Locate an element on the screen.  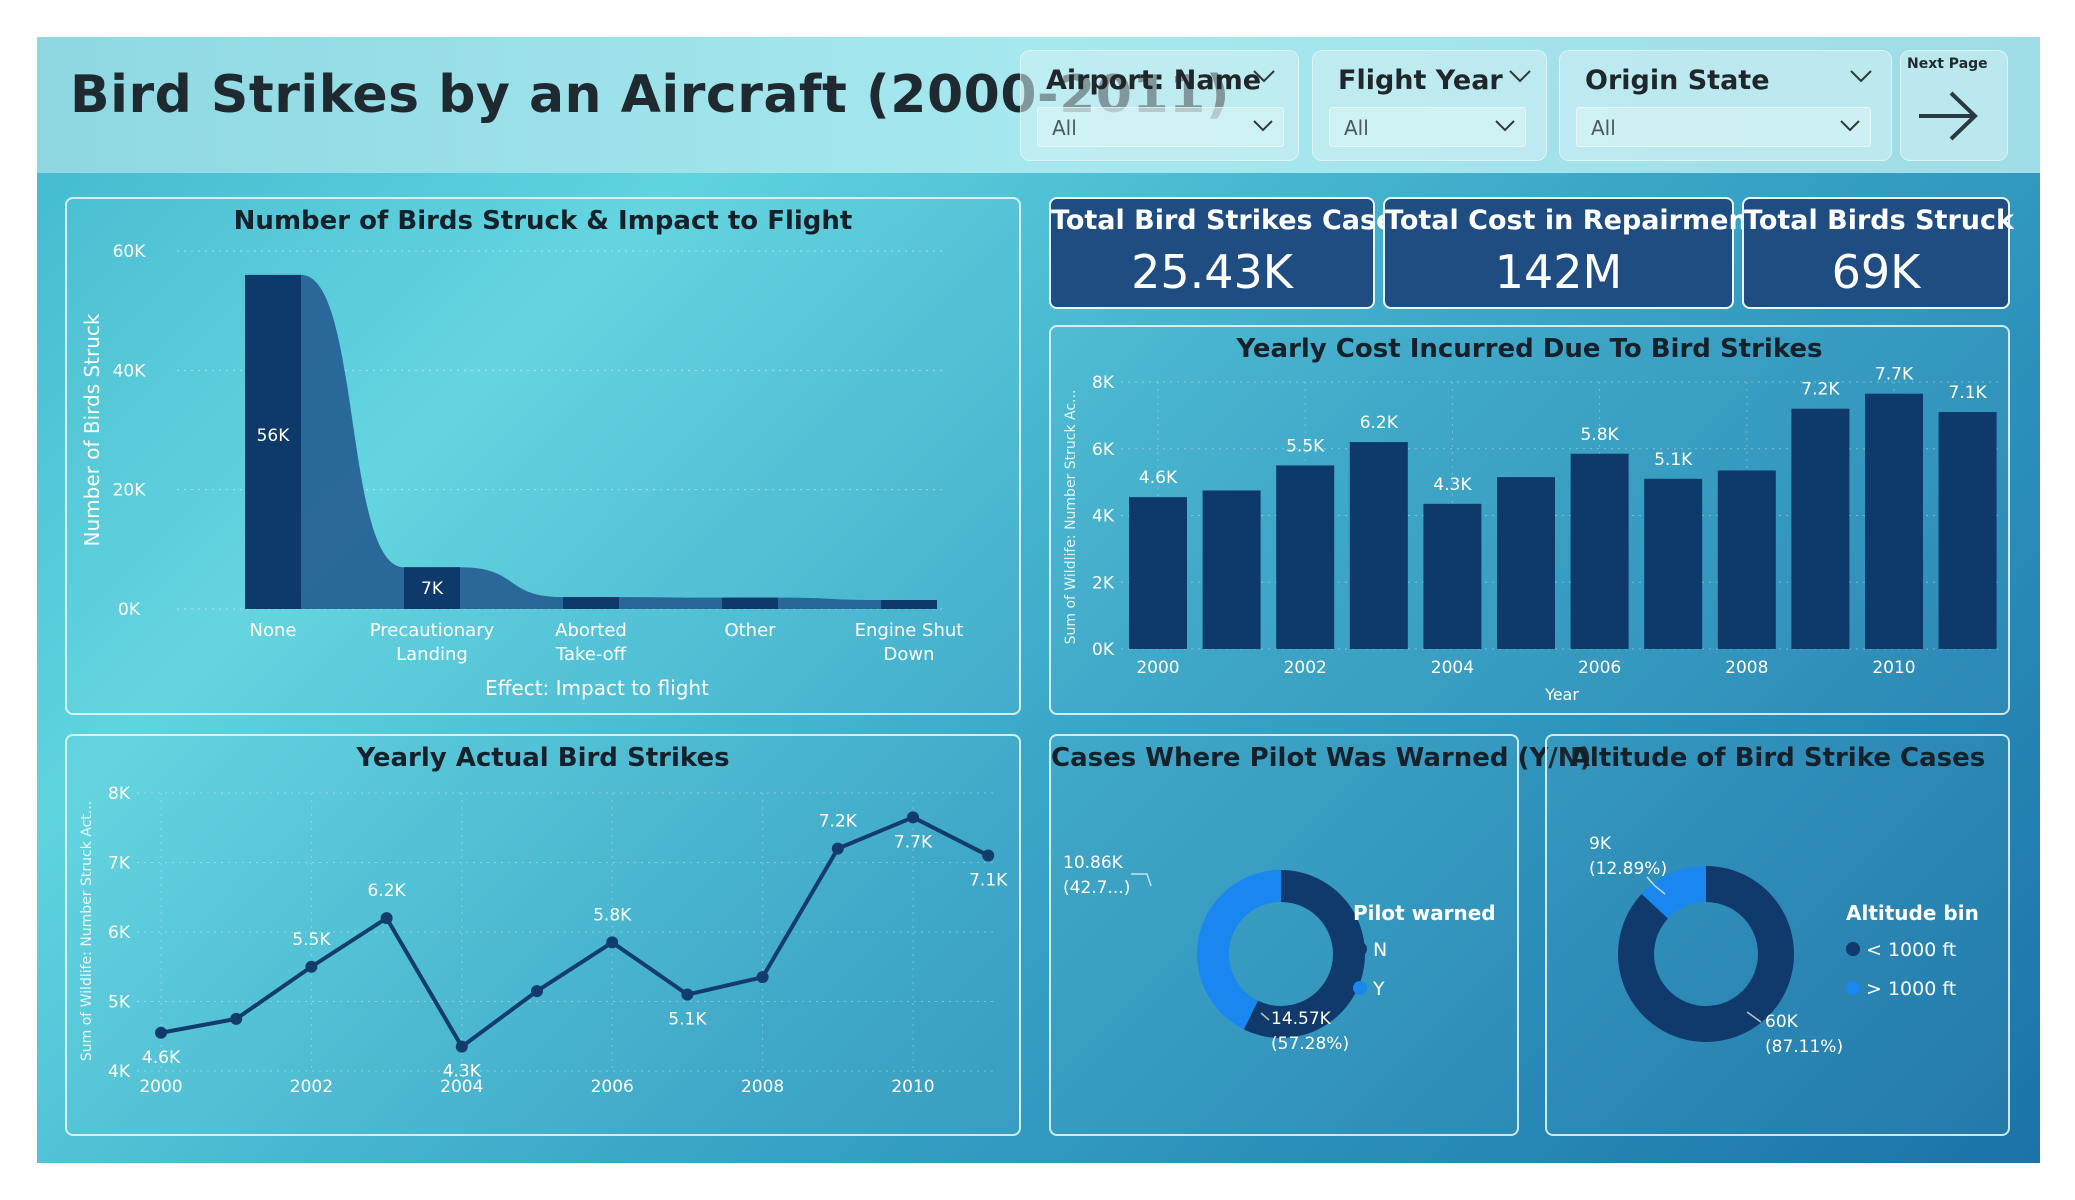
x-tick-label: 2004 is located at coordinates (461, 1087).